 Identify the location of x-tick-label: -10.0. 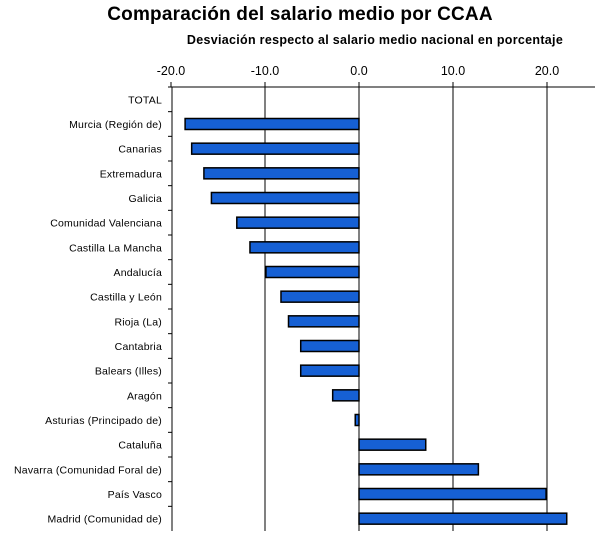
(265, 71).